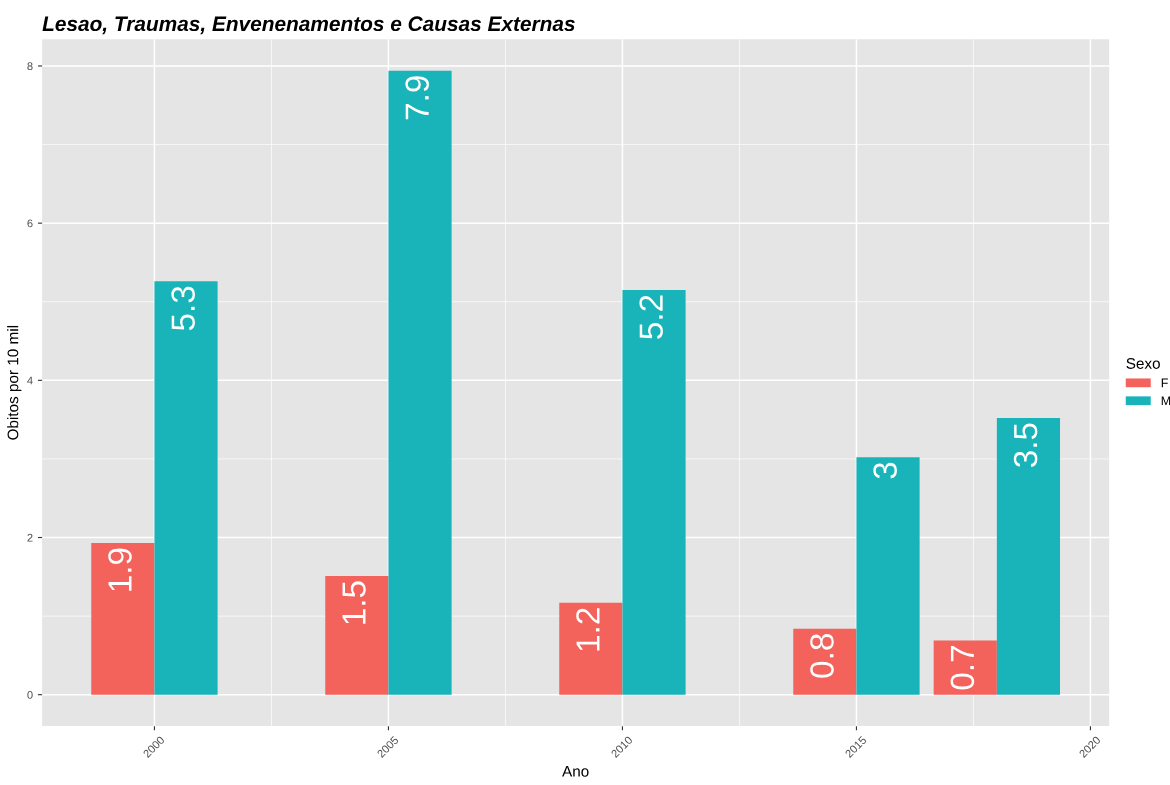 Image resolution: width=1170 pixels, height=785 pixels. Describe the element at coordinates (651, 317) in the screenshot. I see `data-label: 5.2` at that location.